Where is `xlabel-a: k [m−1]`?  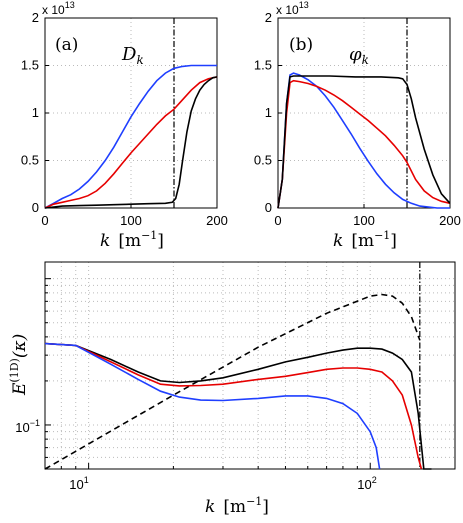 xlabel-a: k [m−1] is located at coordinates (132, 240).